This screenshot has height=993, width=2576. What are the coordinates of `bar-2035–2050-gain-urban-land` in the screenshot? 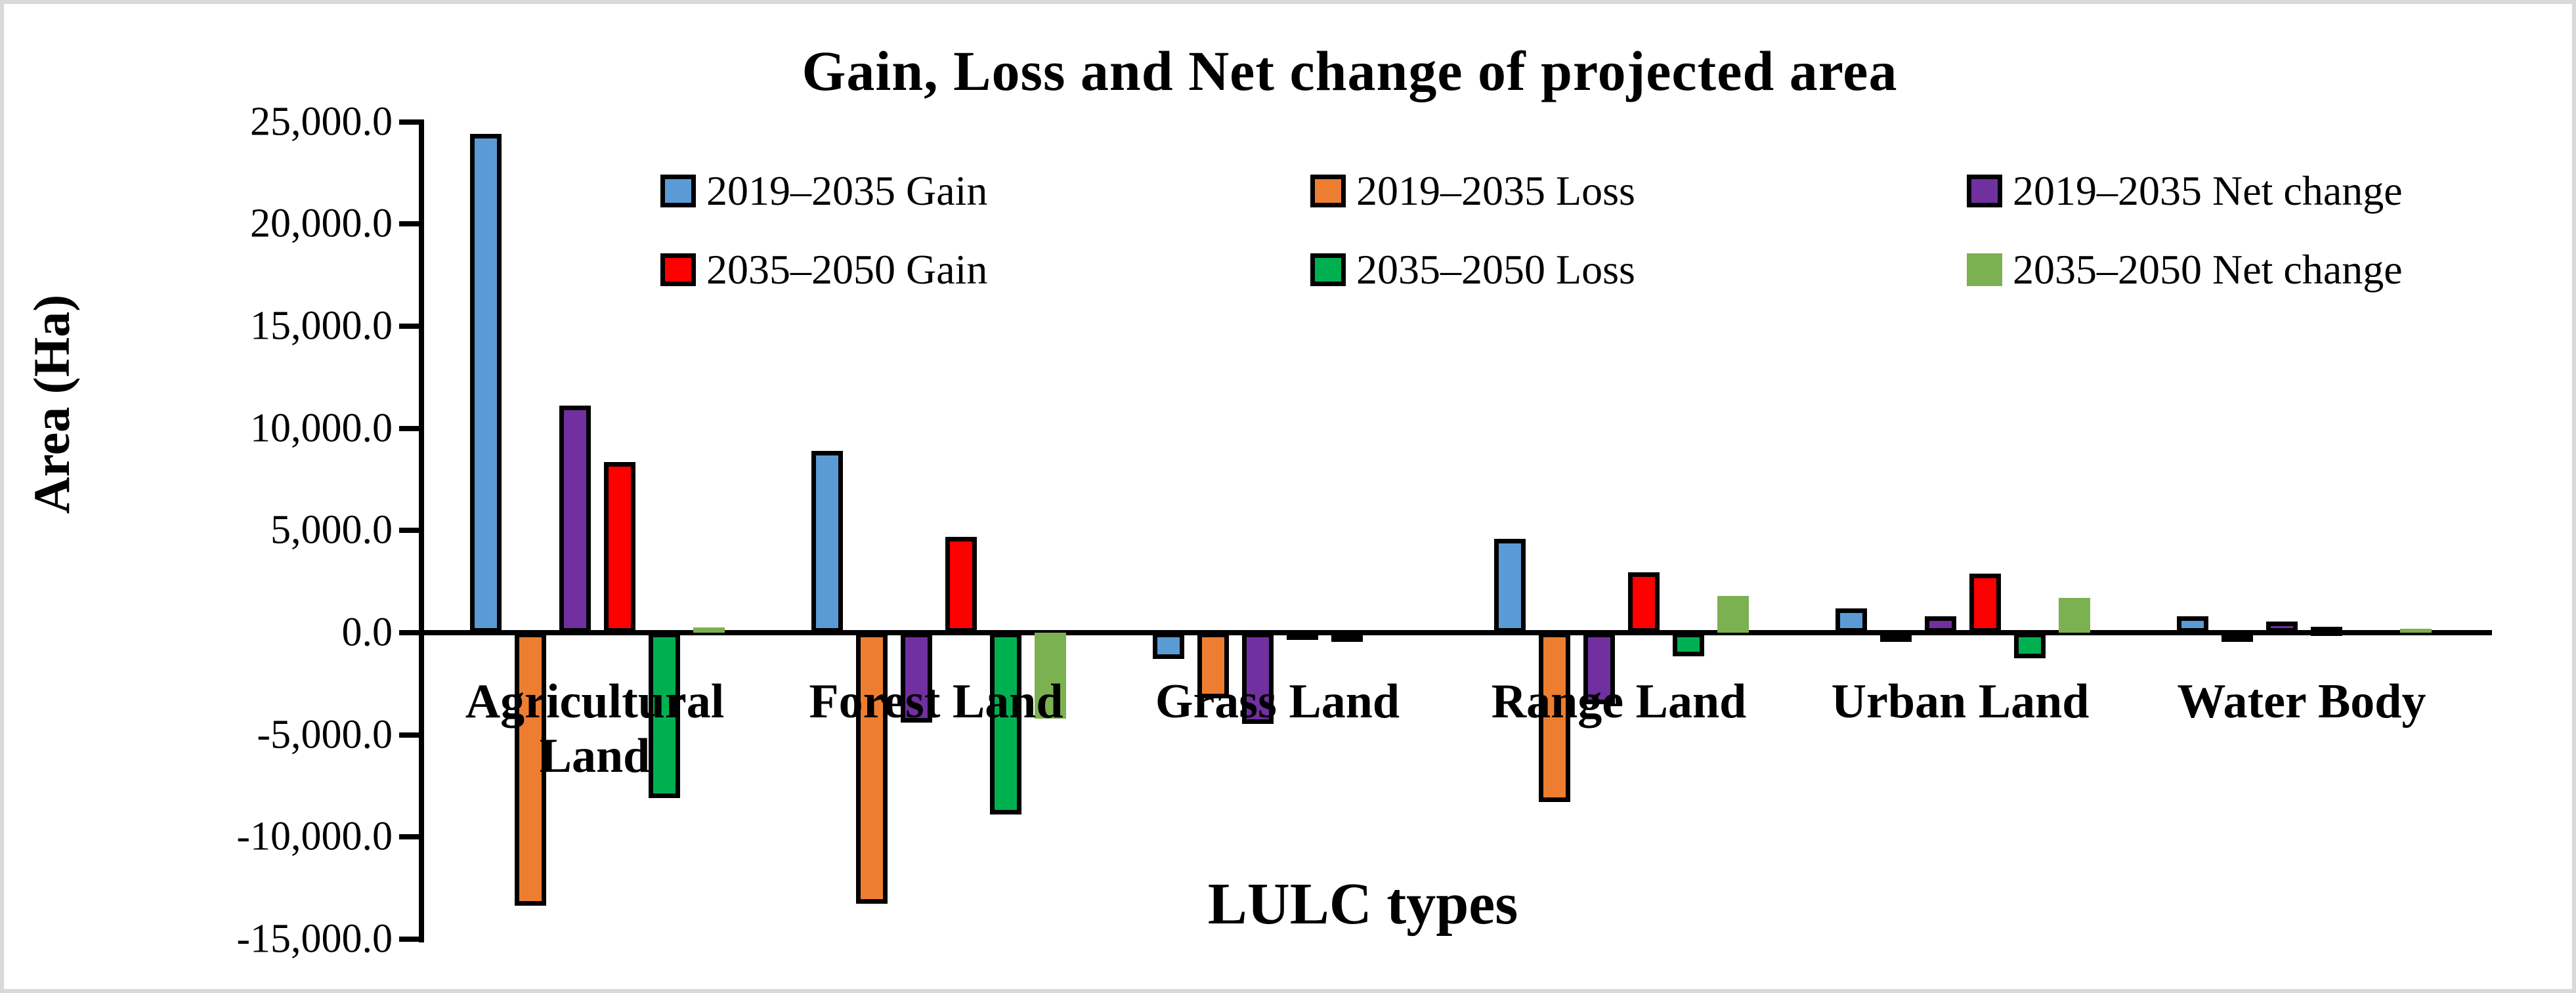 It's located at (1985, 603).